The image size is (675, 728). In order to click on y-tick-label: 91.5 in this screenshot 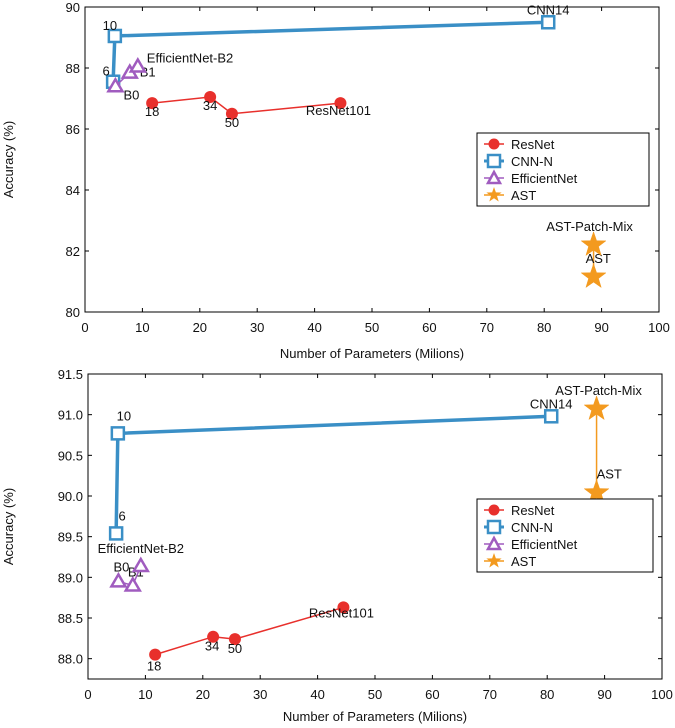, I will do `click(70, 374)`.